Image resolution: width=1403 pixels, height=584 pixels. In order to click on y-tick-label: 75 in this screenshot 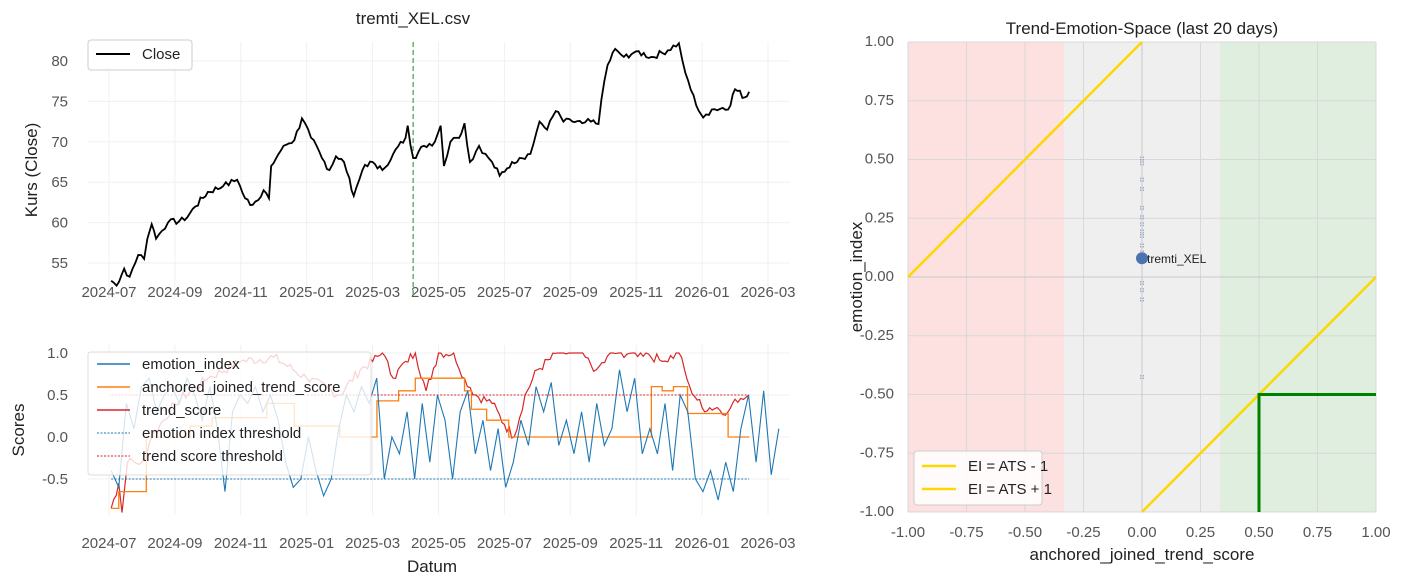, I will do `click(59, 101)`.